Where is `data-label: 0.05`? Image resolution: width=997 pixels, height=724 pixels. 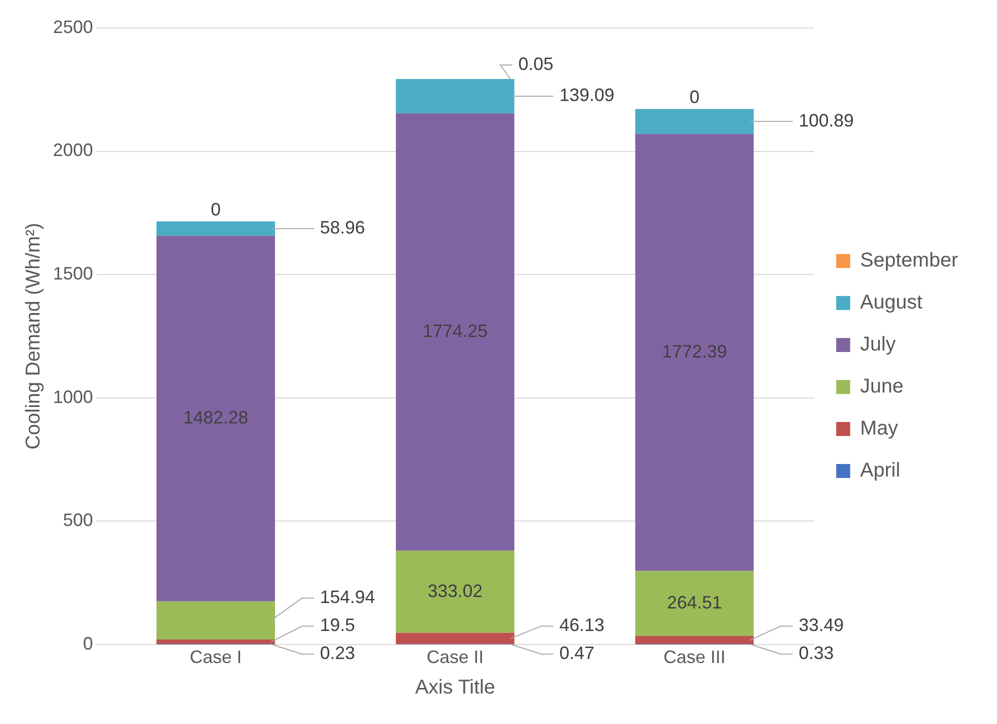
data-label: 0.05 is located at coordinates (536, 64).